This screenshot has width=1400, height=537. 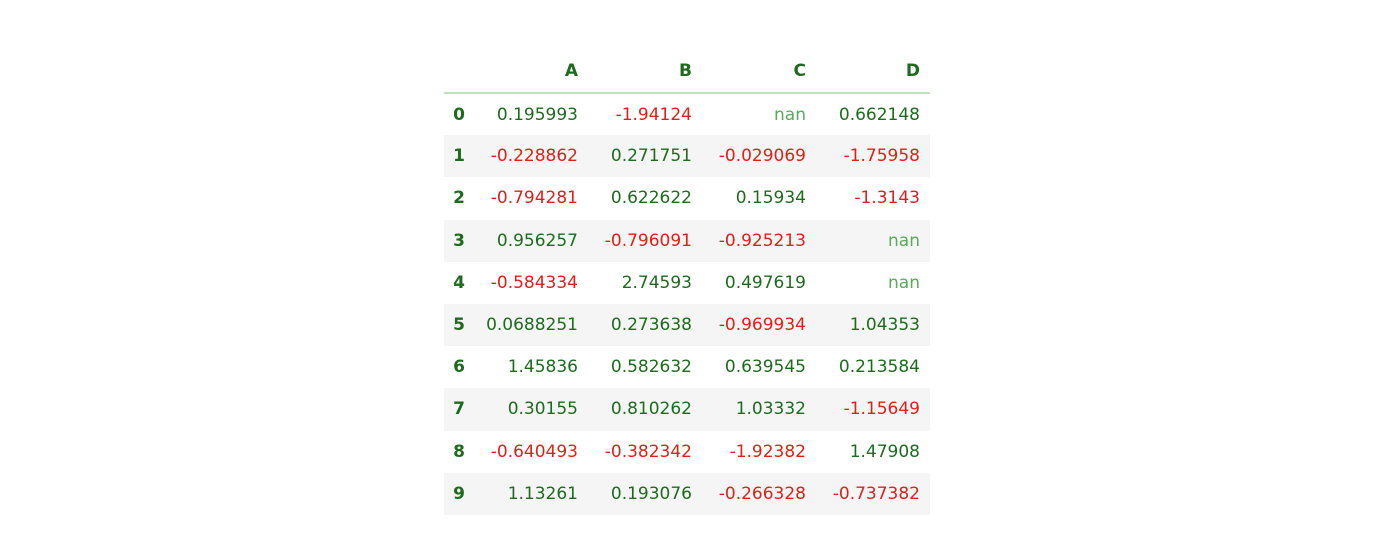 What do you see at coordinates (542, 409) in the screenshot?
I see `table-cell: 0.30155` at bounding box center [542, 409].